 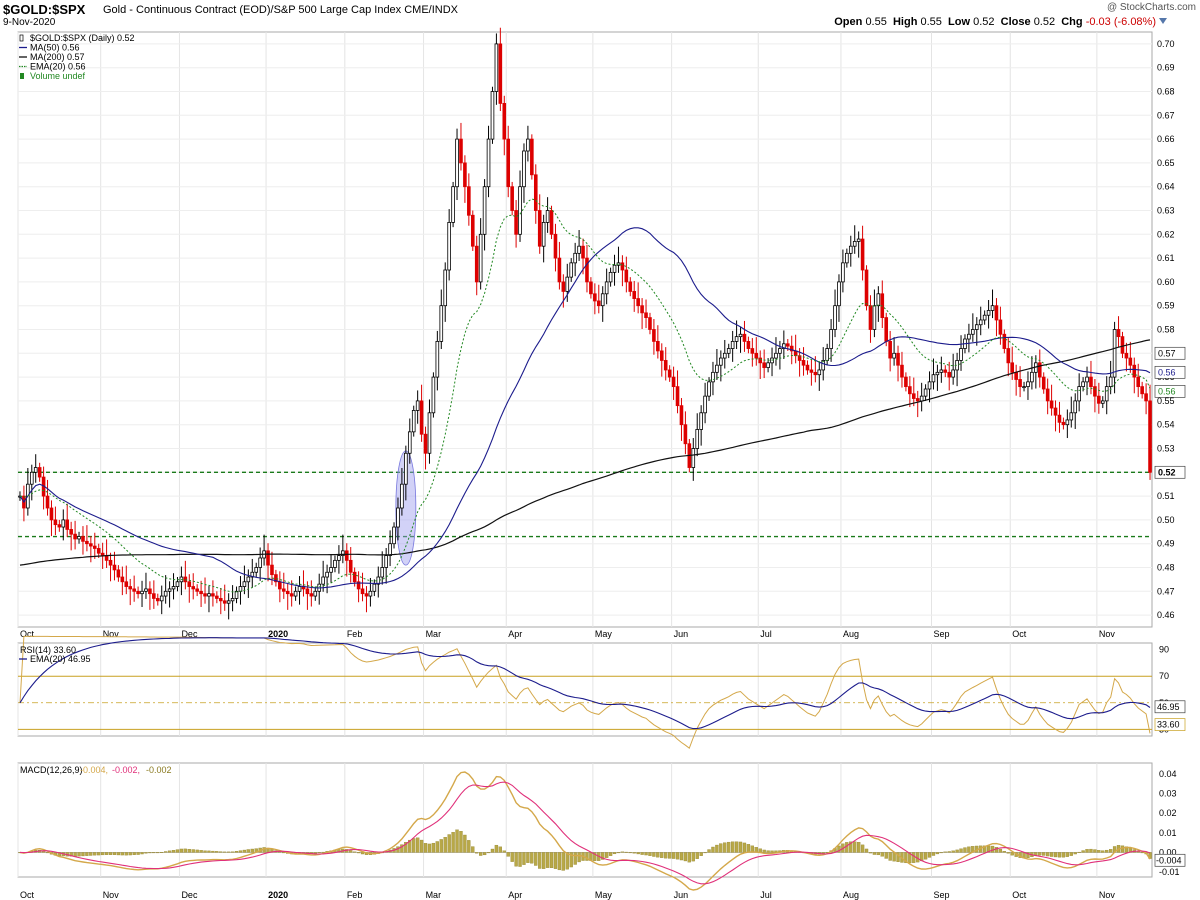 I want to click on y-tick-label: 0.67, so click(x=1166, y=115).